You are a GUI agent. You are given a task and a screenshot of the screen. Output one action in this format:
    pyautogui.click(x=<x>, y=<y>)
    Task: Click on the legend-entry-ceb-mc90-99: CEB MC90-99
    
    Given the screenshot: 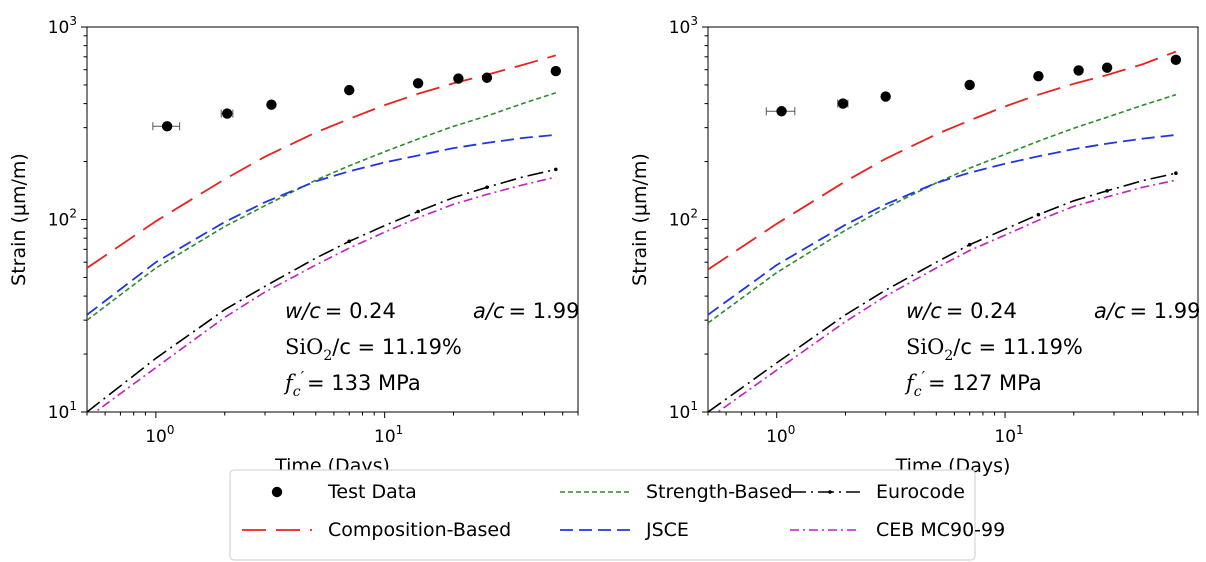 What is the action you would take?
    pyautogui.click(x=897, y=530)
    